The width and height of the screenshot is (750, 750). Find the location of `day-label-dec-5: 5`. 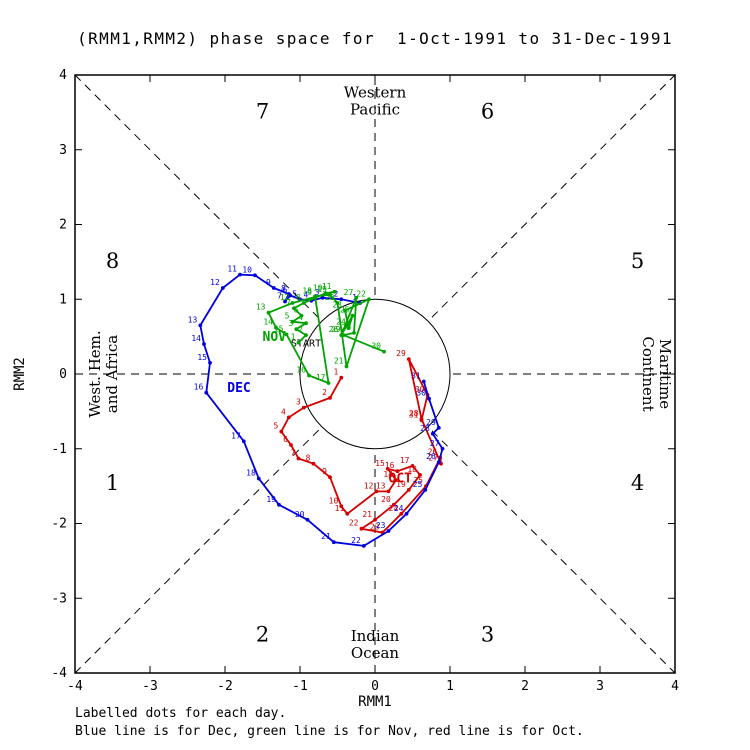

day-label-dec-5: 5 is located at coordinates (294, 293).